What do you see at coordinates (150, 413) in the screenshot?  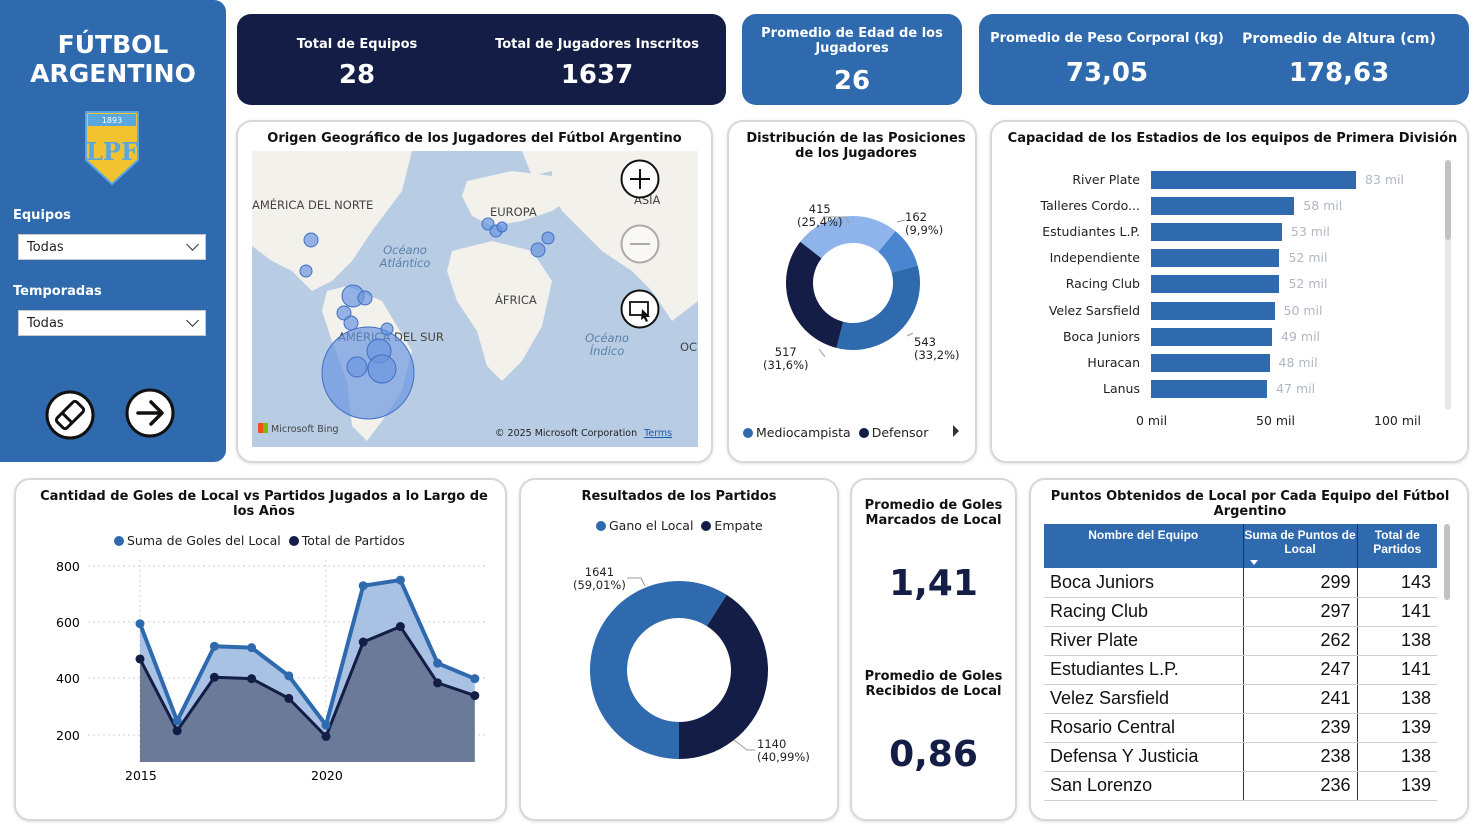 I see `next-page-button` at bounding box center [150, 413].